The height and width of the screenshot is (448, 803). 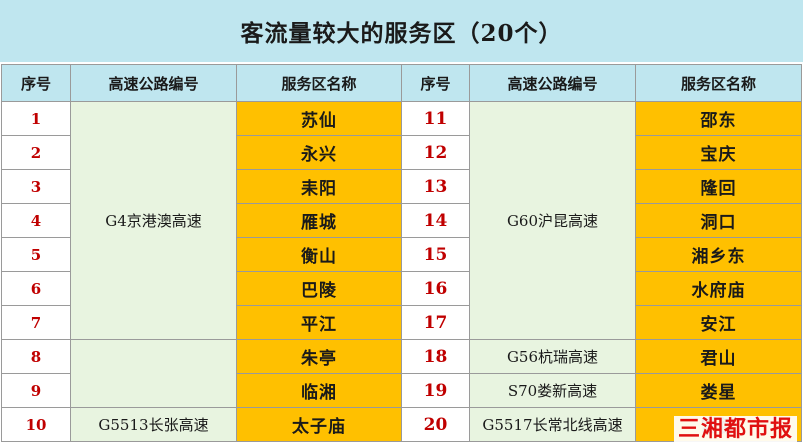 I want to click on seq-cell: 16, so click(x=435, y=288).